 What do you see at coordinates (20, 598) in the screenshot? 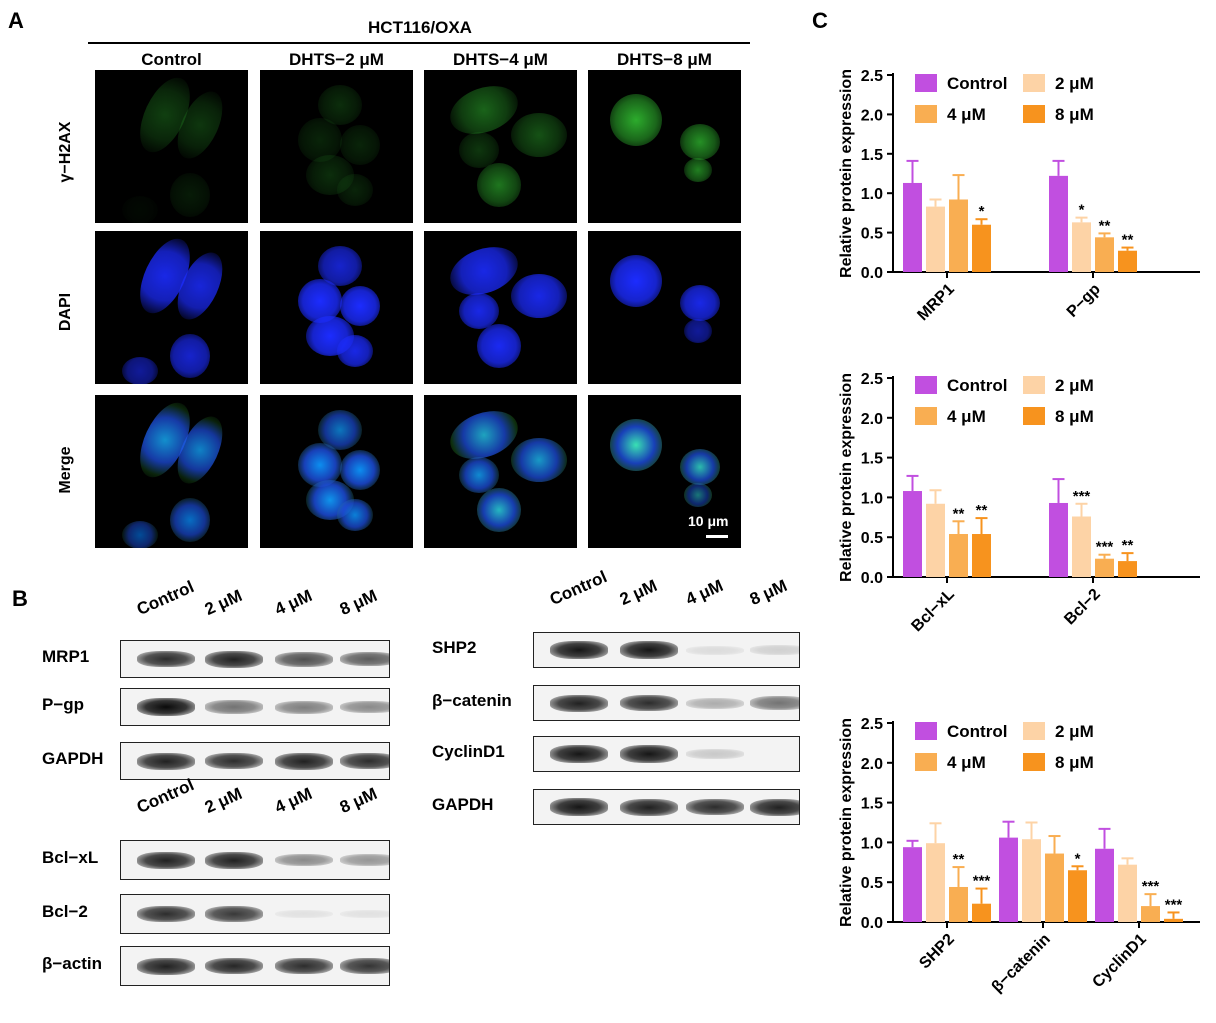
I see `panel-letter-b: B` at bounding box center [20, 598].